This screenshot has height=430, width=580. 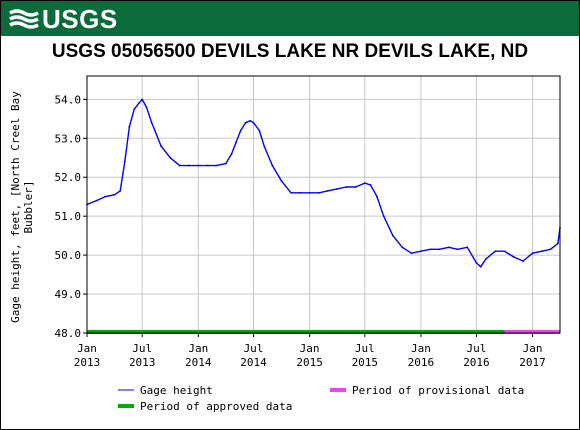 I want to click on period-bars, so click(x=323, y=332).